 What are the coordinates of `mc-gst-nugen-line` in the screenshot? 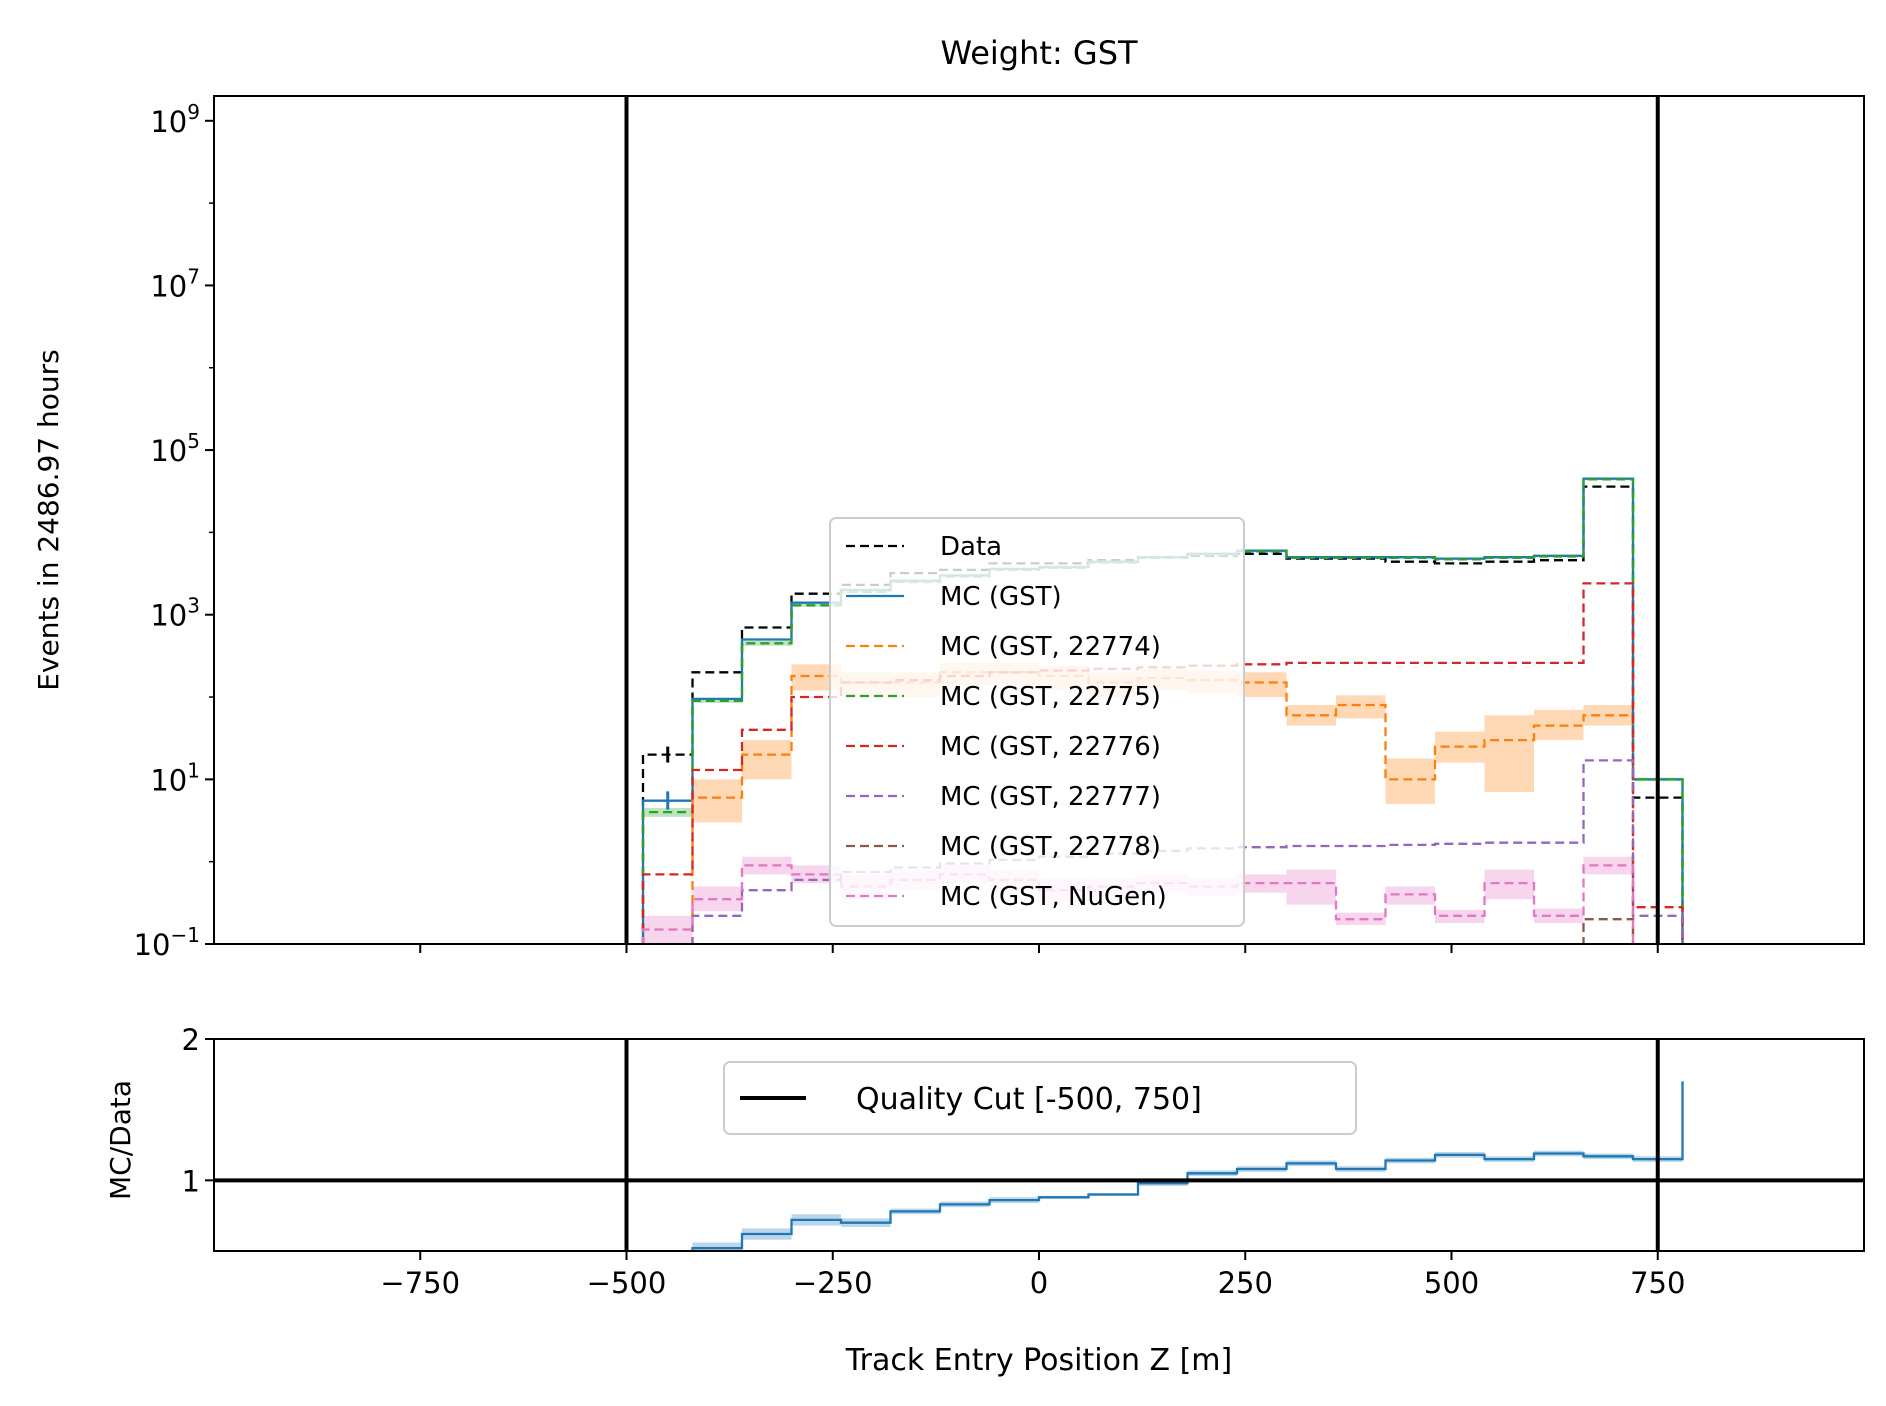 It's located at (1138, 904).